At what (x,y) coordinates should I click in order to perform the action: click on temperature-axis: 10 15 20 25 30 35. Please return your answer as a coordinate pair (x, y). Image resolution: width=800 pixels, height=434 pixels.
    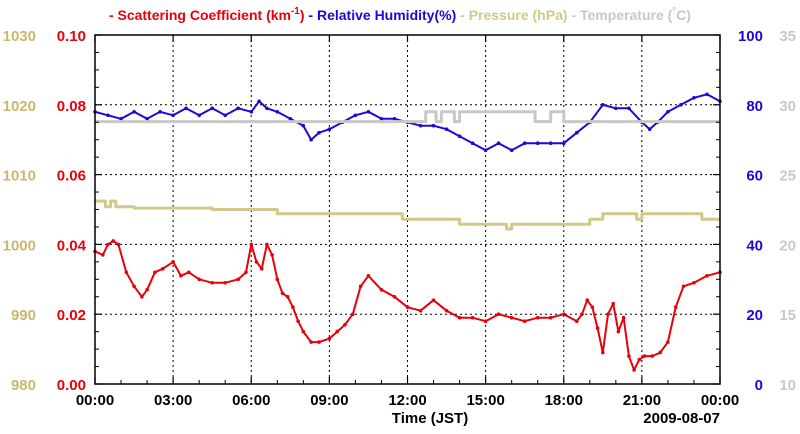
    Looking at the image, I should click on (787, 211).